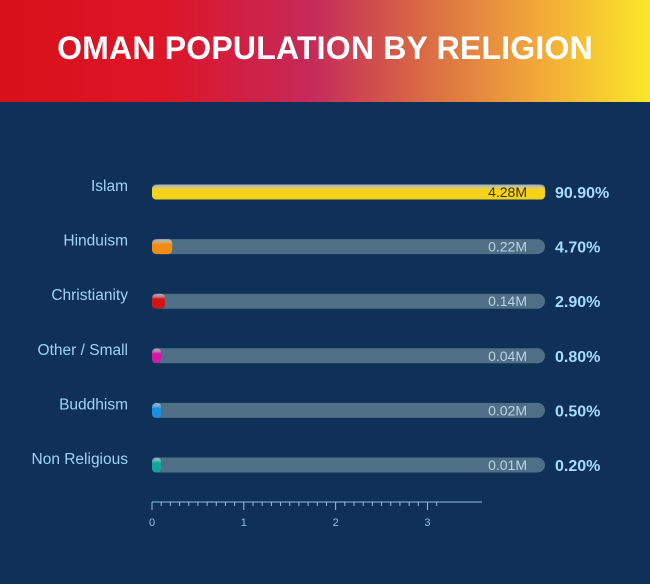 This screenshot has width=650, height=584. What do you see at coordinates (109, 186) in the screenshot?
I see `category-label: Islam` at bounding box center [109, 186].